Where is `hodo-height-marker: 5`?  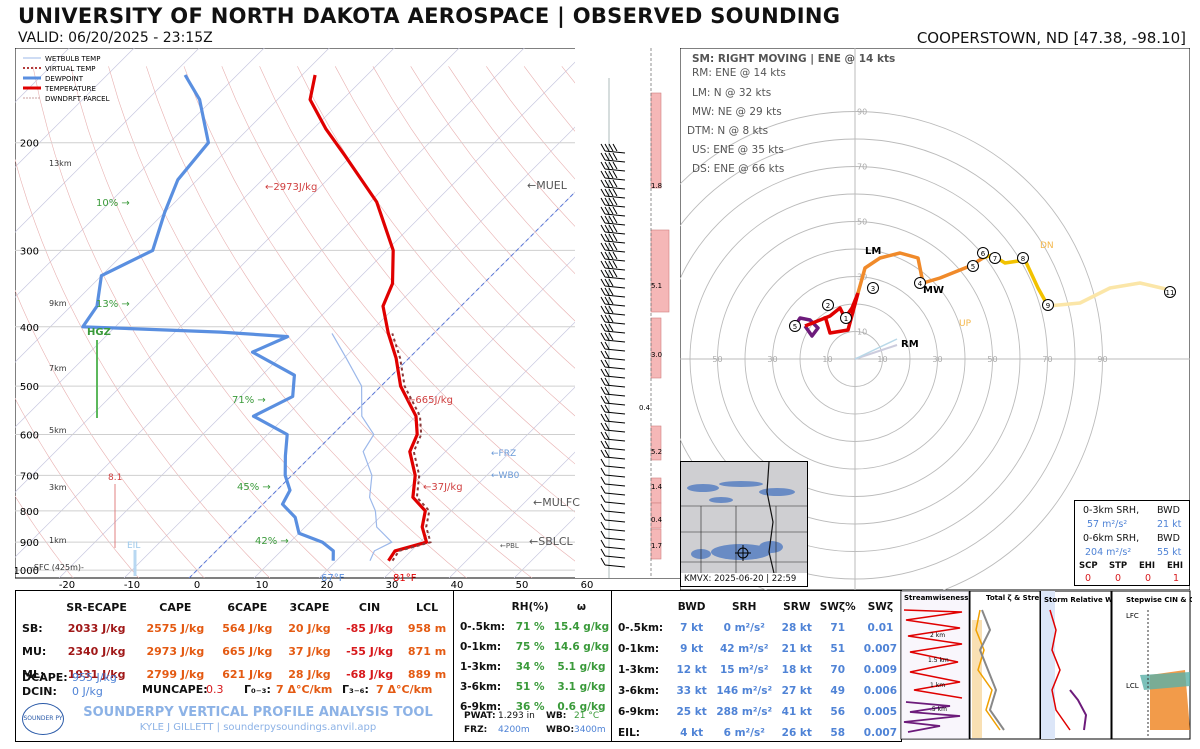
hodo-height-marker: 5 is located at coordinates (973, 266).